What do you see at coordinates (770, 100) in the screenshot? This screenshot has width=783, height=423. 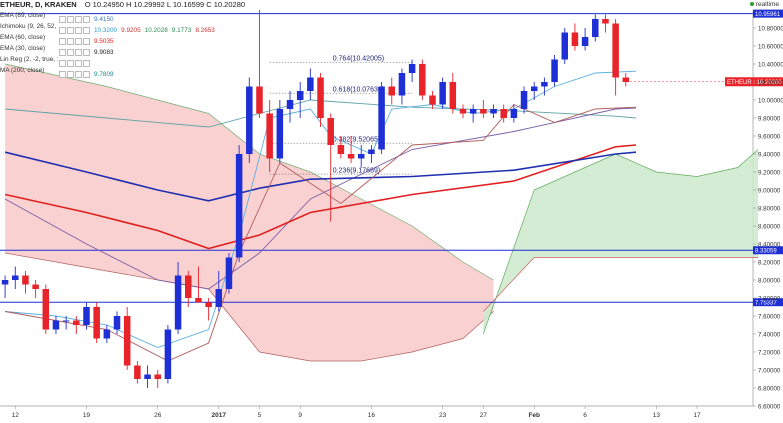 I see `y-tick-label: 10.00000` at bounding box center [770, 100].